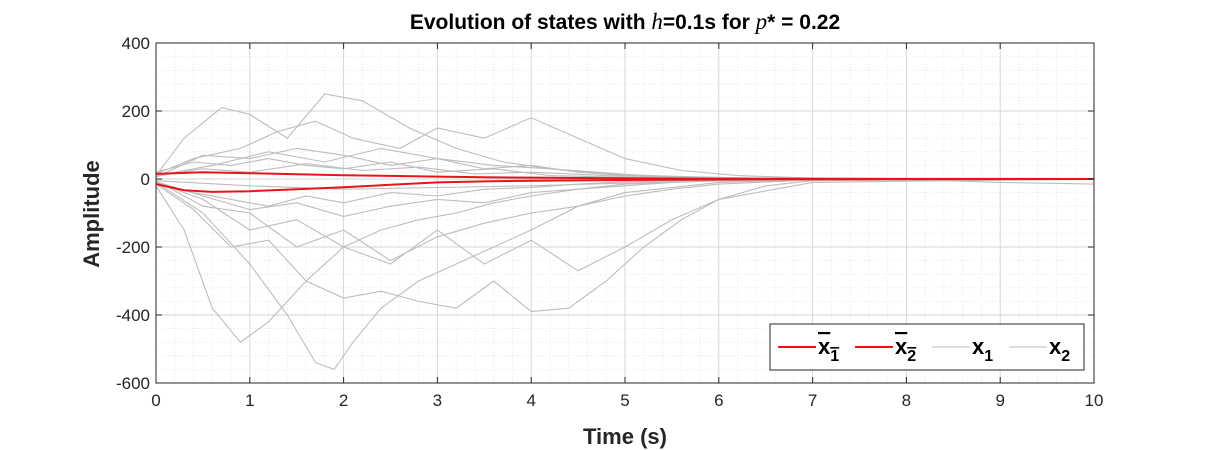 Image resolution: width=1210 pixels, height=450 pixels. What do you see at coordinates (343, 400) in the screenshot?
I see `x-tick-label: 2` at bounding box center [343, 400].